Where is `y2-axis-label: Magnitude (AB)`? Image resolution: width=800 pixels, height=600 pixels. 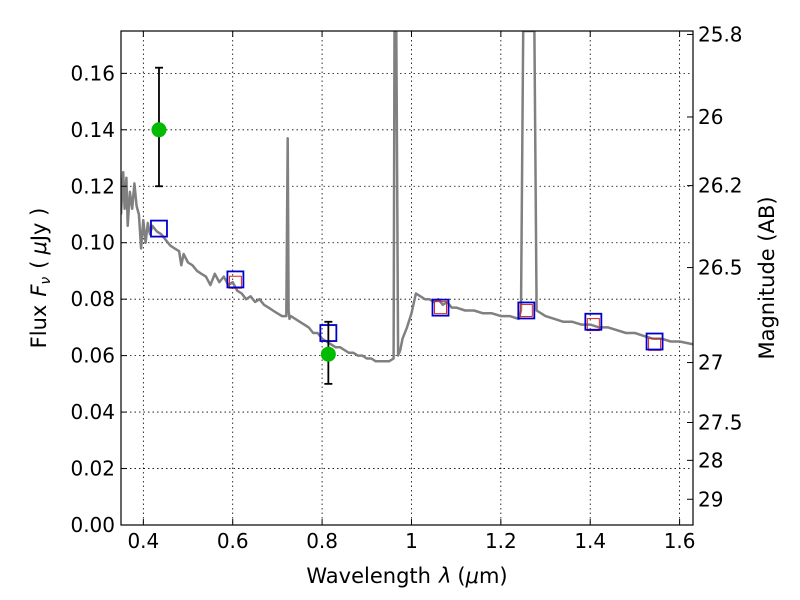
y2-axis-label: Magnitude (AB) is located at coordinates (767, 277).